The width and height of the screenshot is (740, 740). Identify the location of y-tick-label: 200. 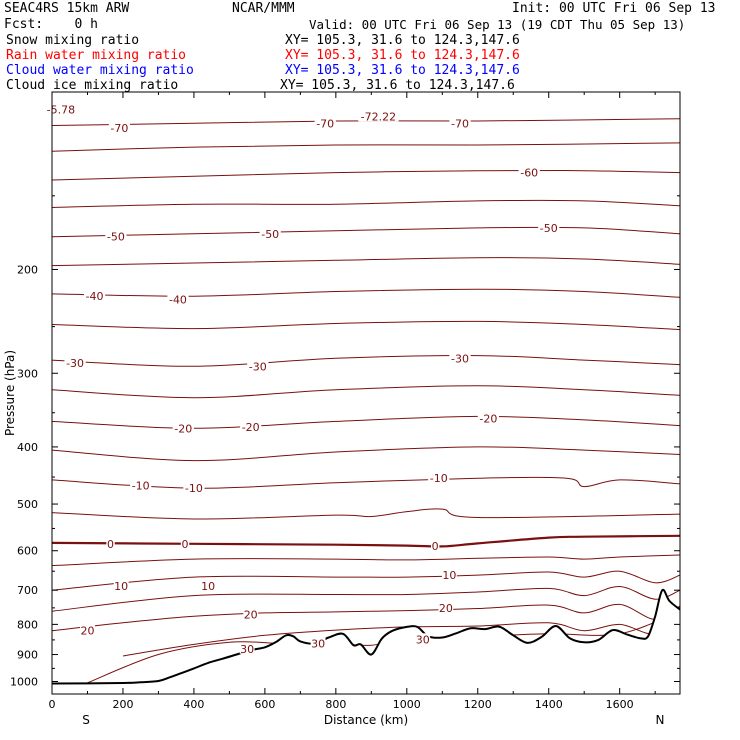
(27, 269).